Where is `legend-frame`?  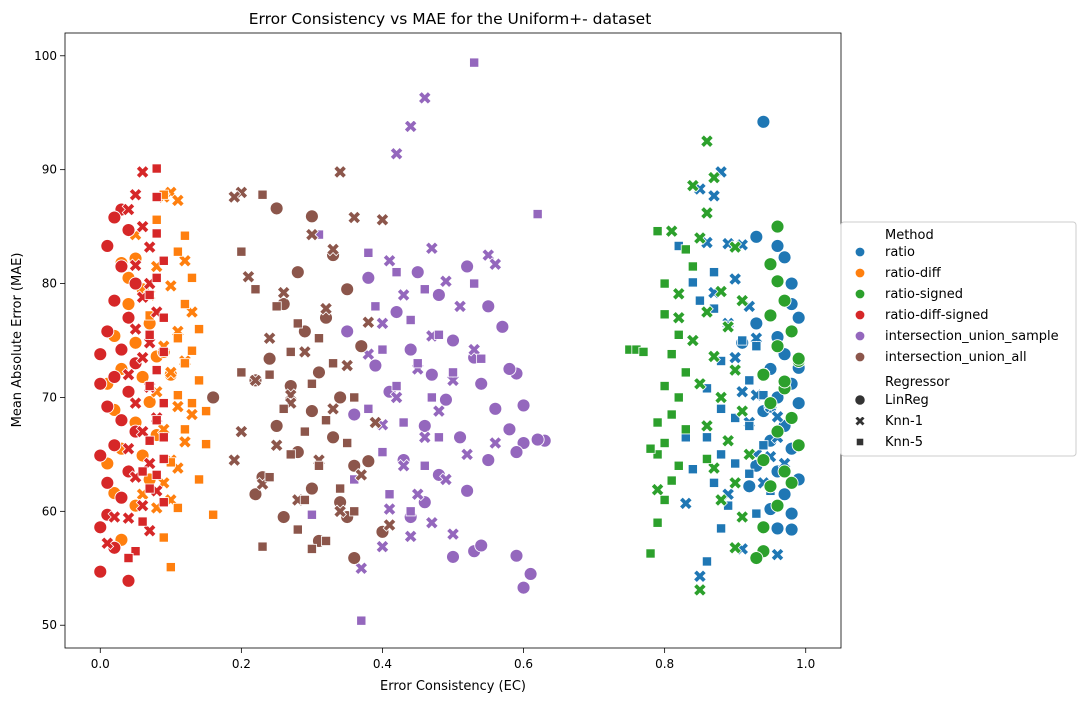
legend-frame is located at coordinates (958, 339).